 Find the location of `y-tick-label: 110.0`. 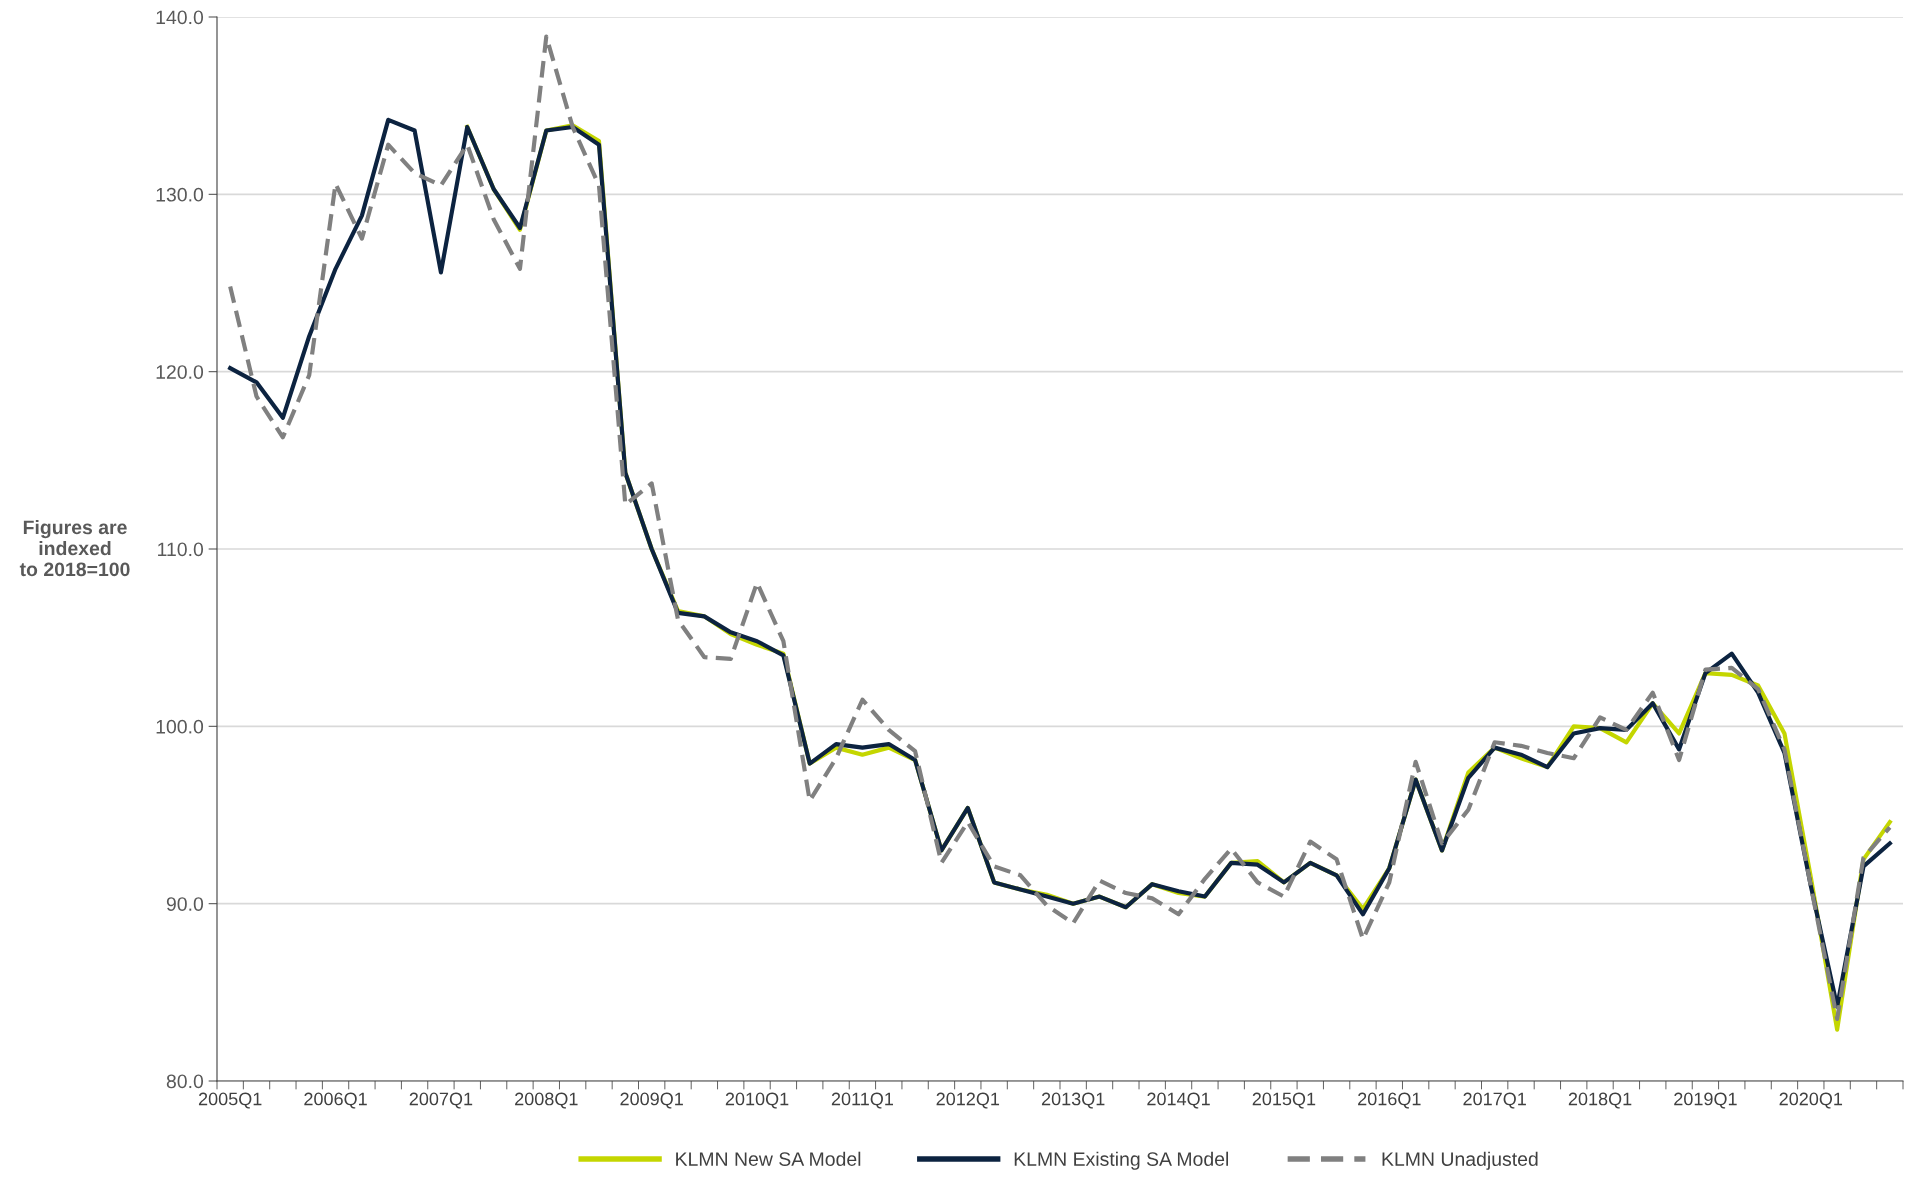

y-tick-label: 110.0 is located at coordinates (181, 549).